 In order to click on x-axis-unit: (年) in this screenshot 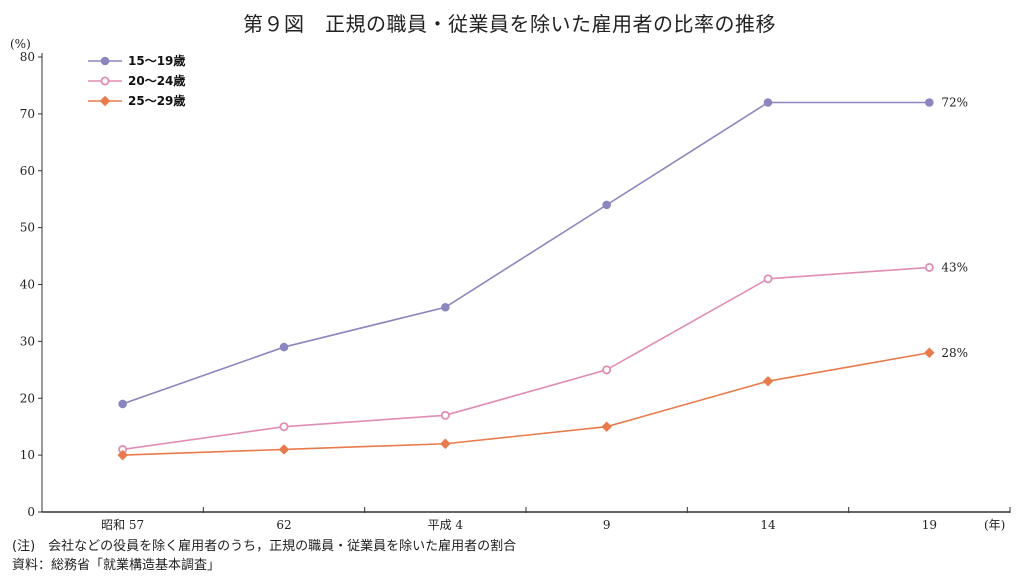, I will do `click(994, 525)`.